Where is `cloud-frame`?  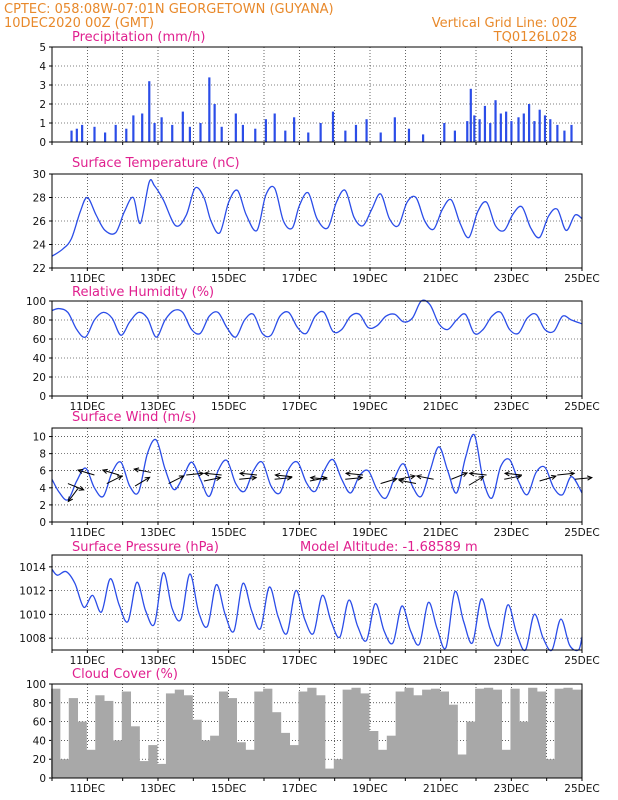
cloud-frame is located at coordinates (317, 731).